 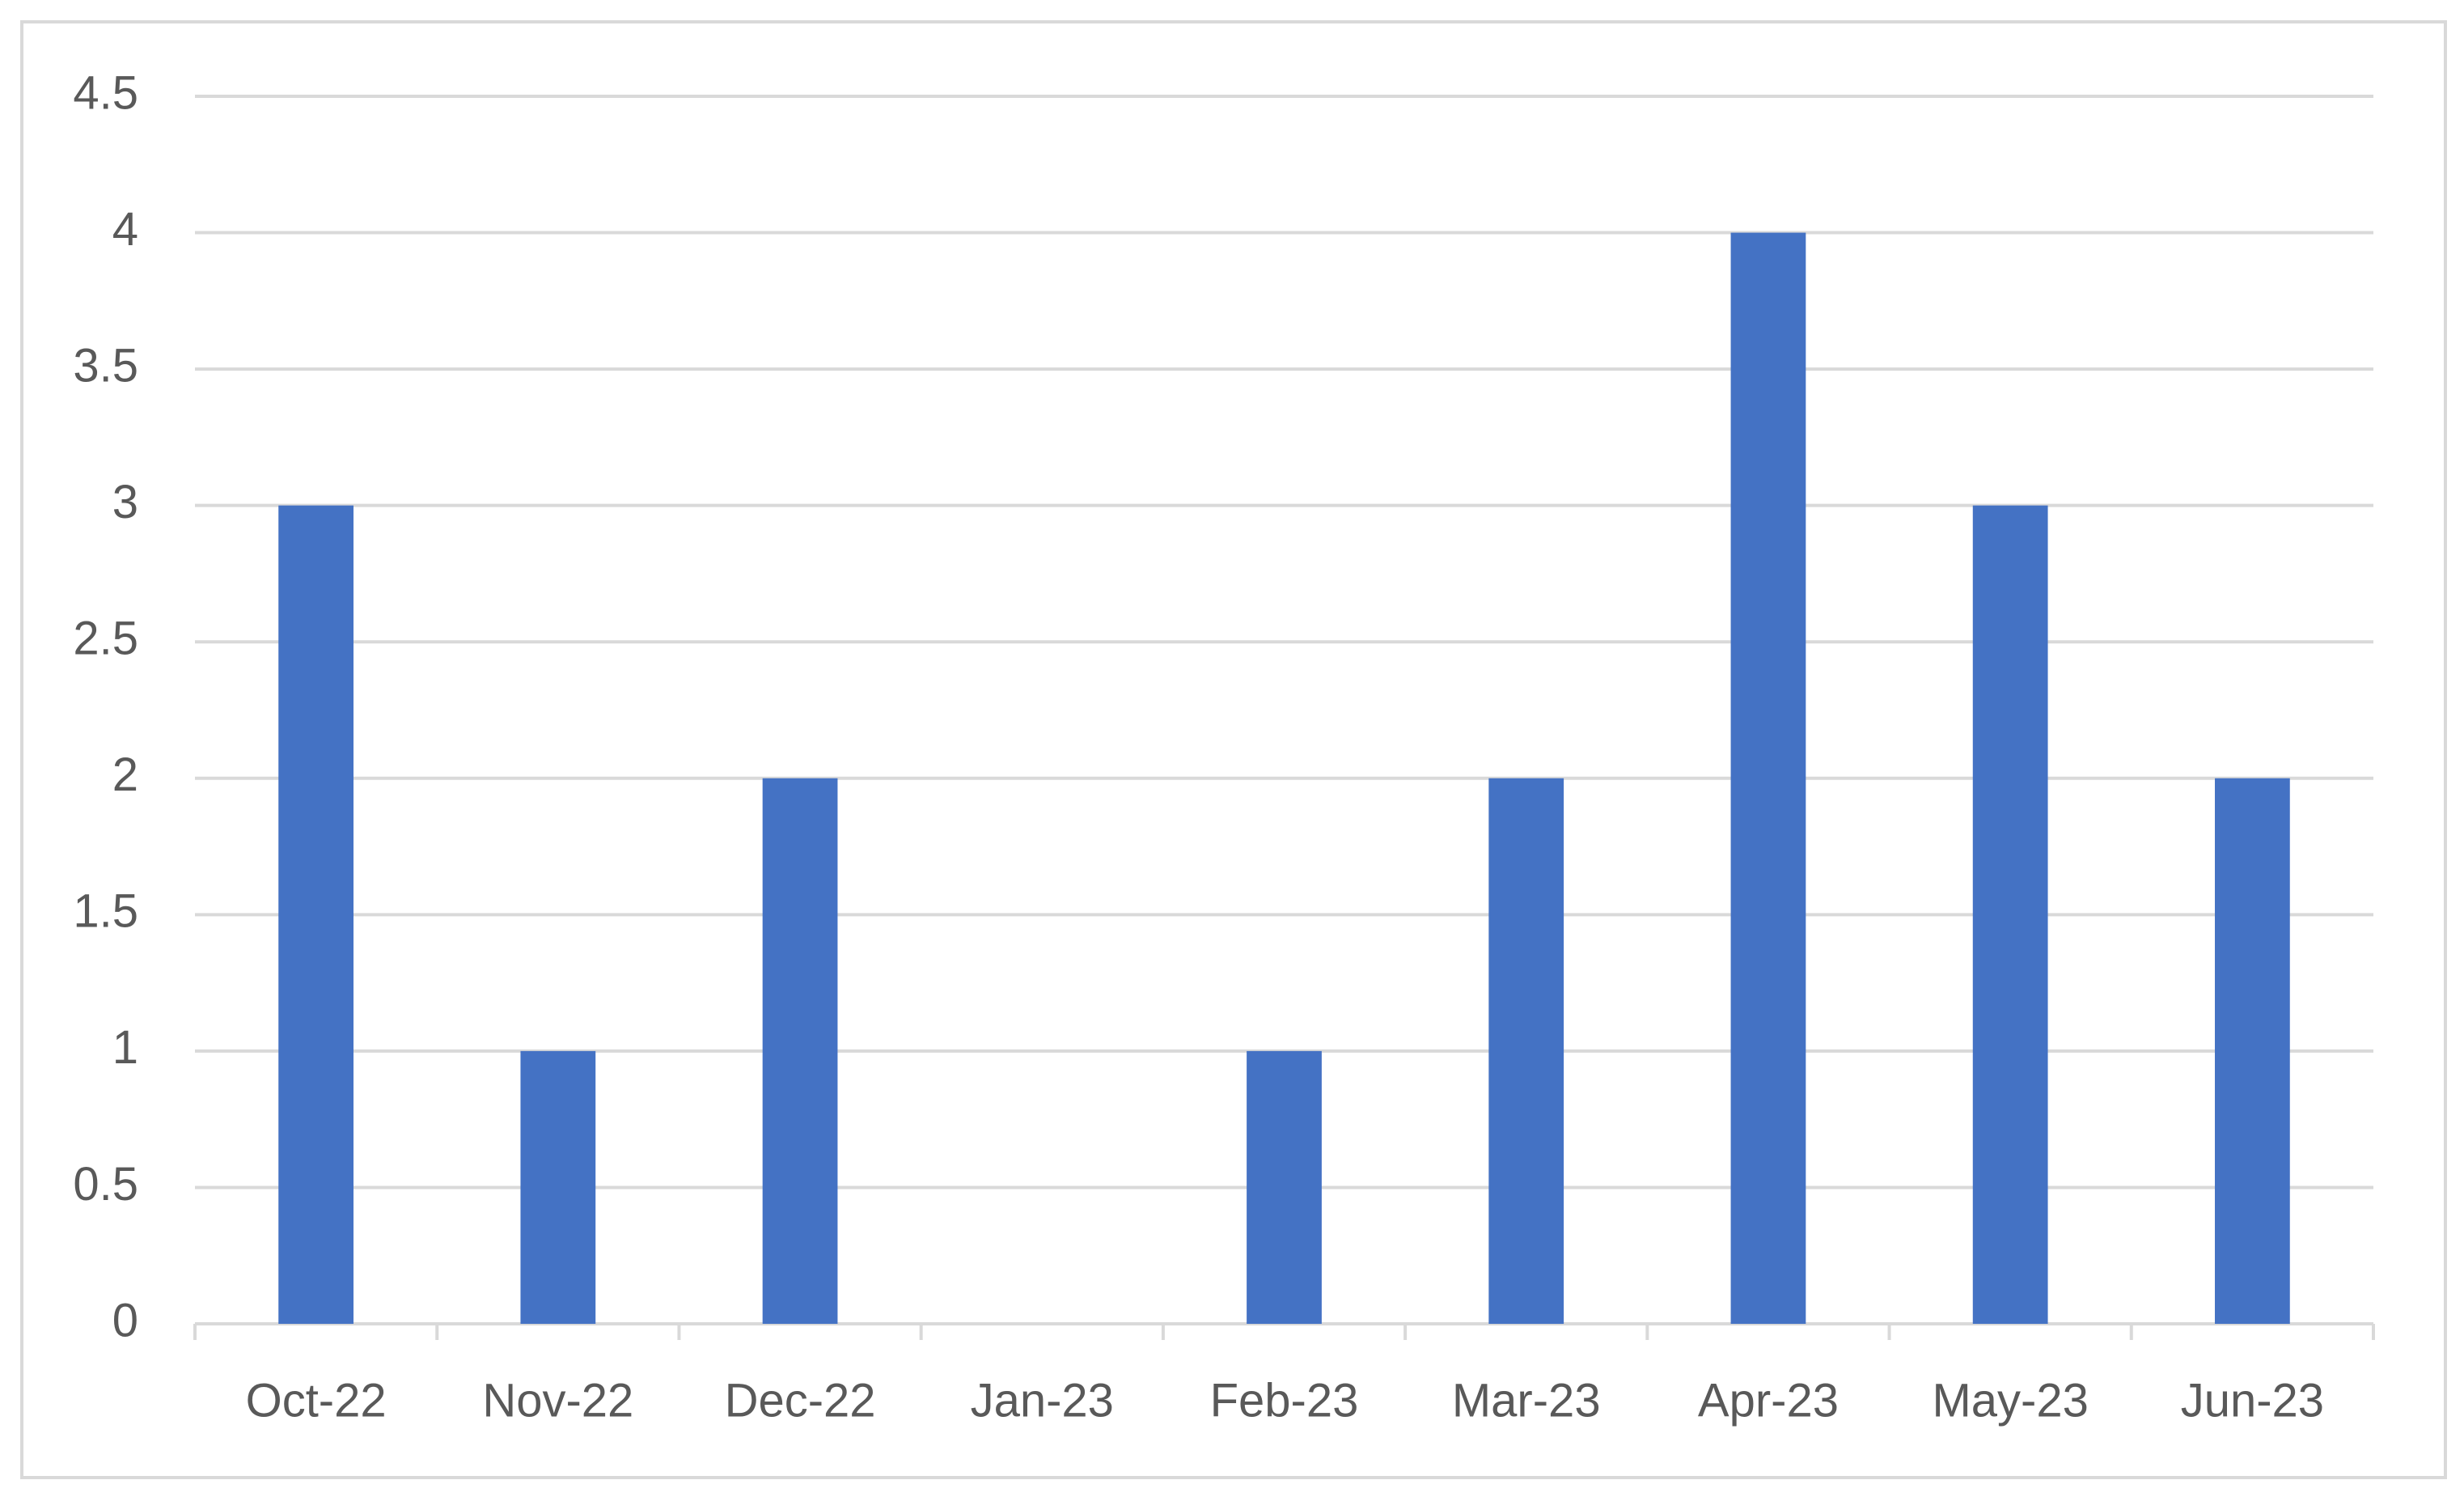 What do you see at coordinates (125, 502) in the screenshot?
I see `y-tick-label: 3` at bounding box center [125, 502].